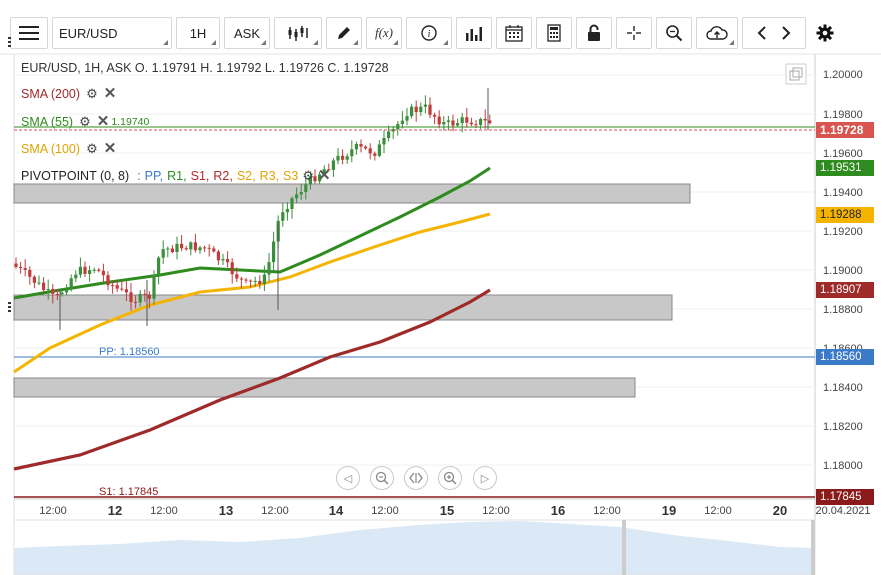  I want to click on calculator-button, so click(554, 33).